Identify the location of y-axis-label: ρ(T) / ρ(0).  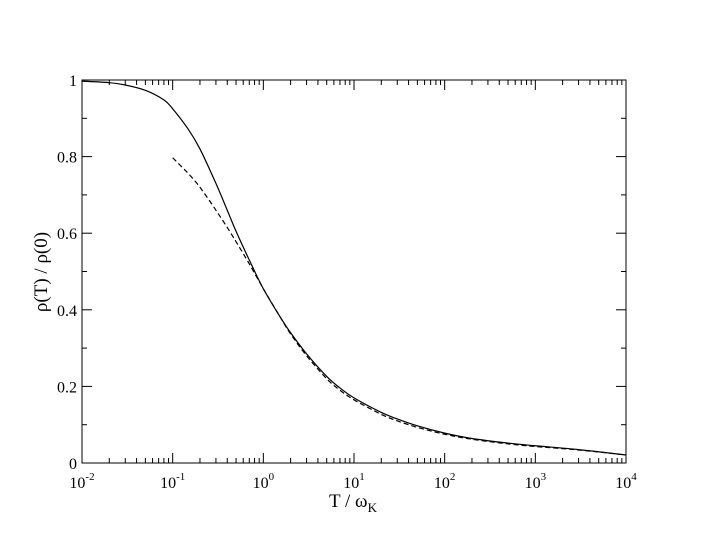
(41, 272).